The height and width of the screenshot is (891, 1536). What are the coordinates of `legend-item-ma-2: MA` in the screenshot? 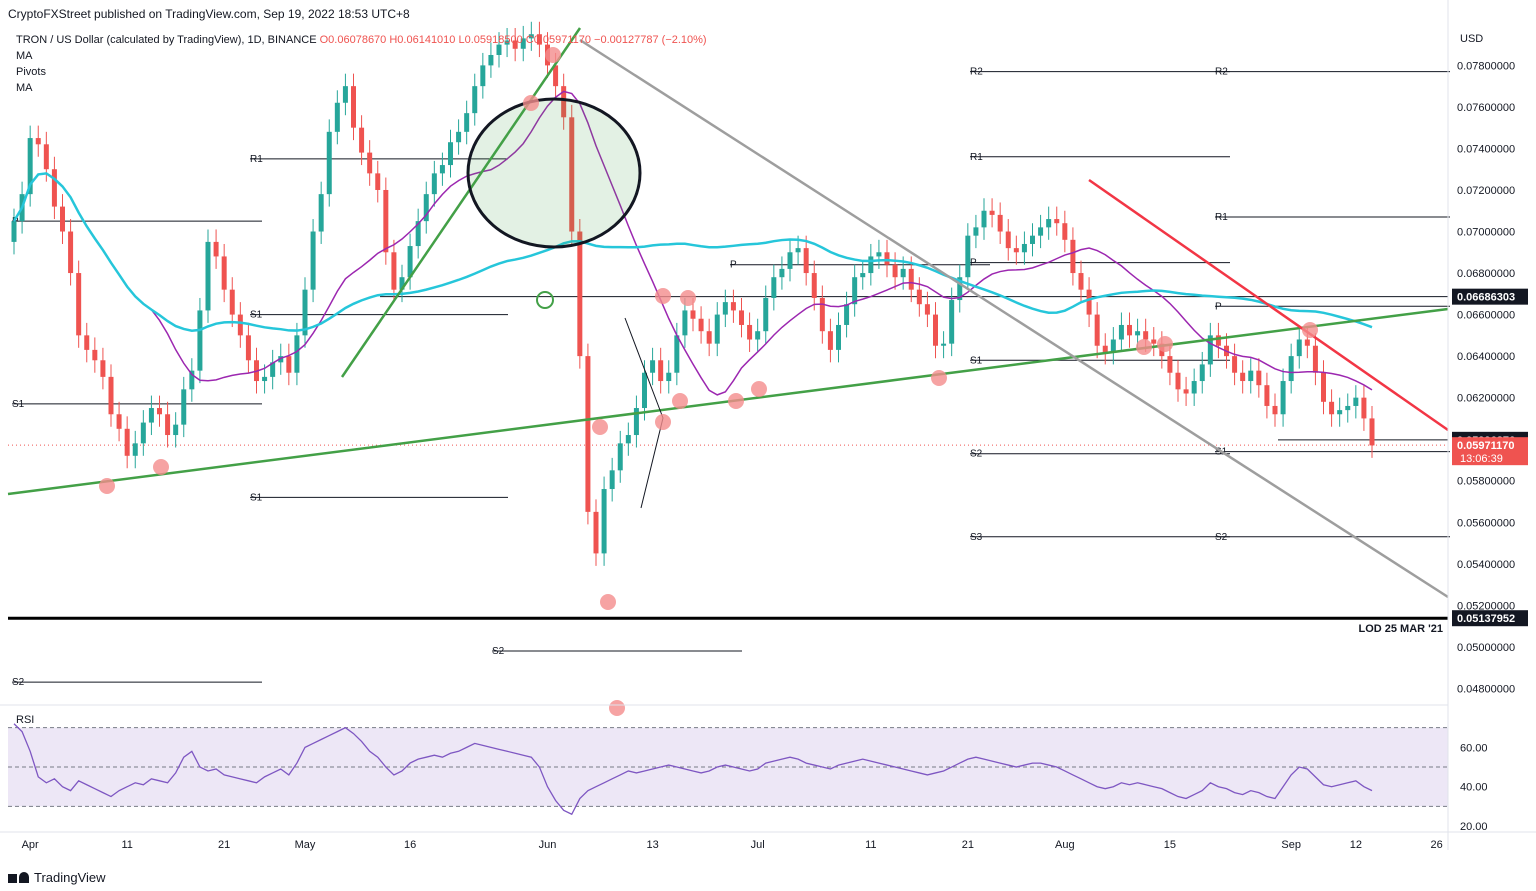 It's located at (24, 88).